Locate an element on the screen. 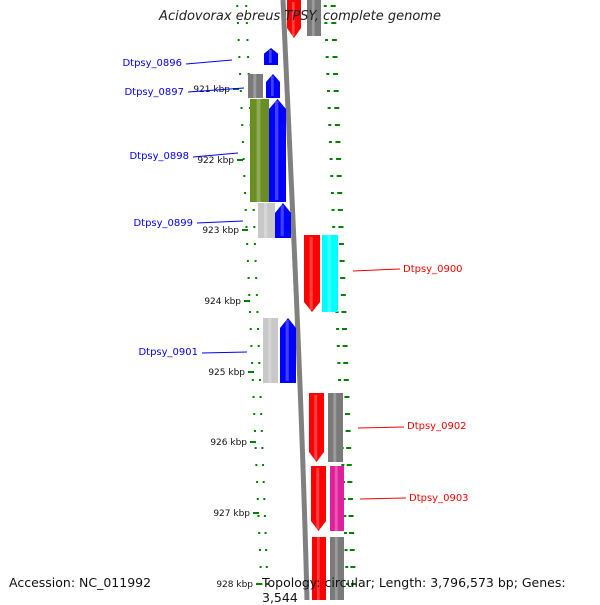  accession-text: Accession: NC_011992 is located at coordinates (80, 582).